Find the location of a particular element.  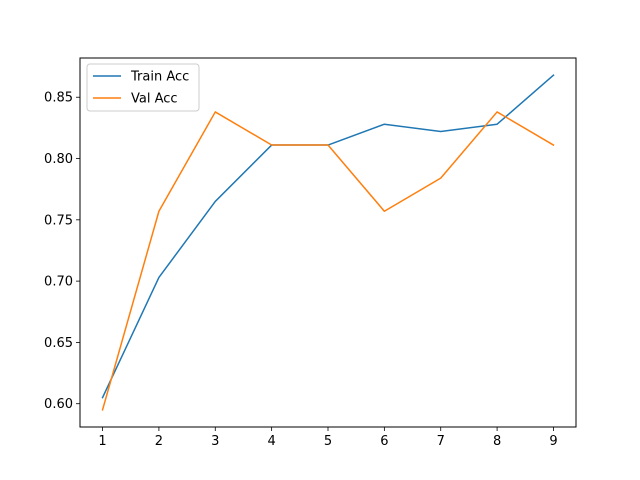

y-axis: 0.60 0.65 0.70 0.75 0.80 0.85 is located at coordinates (62, 251).